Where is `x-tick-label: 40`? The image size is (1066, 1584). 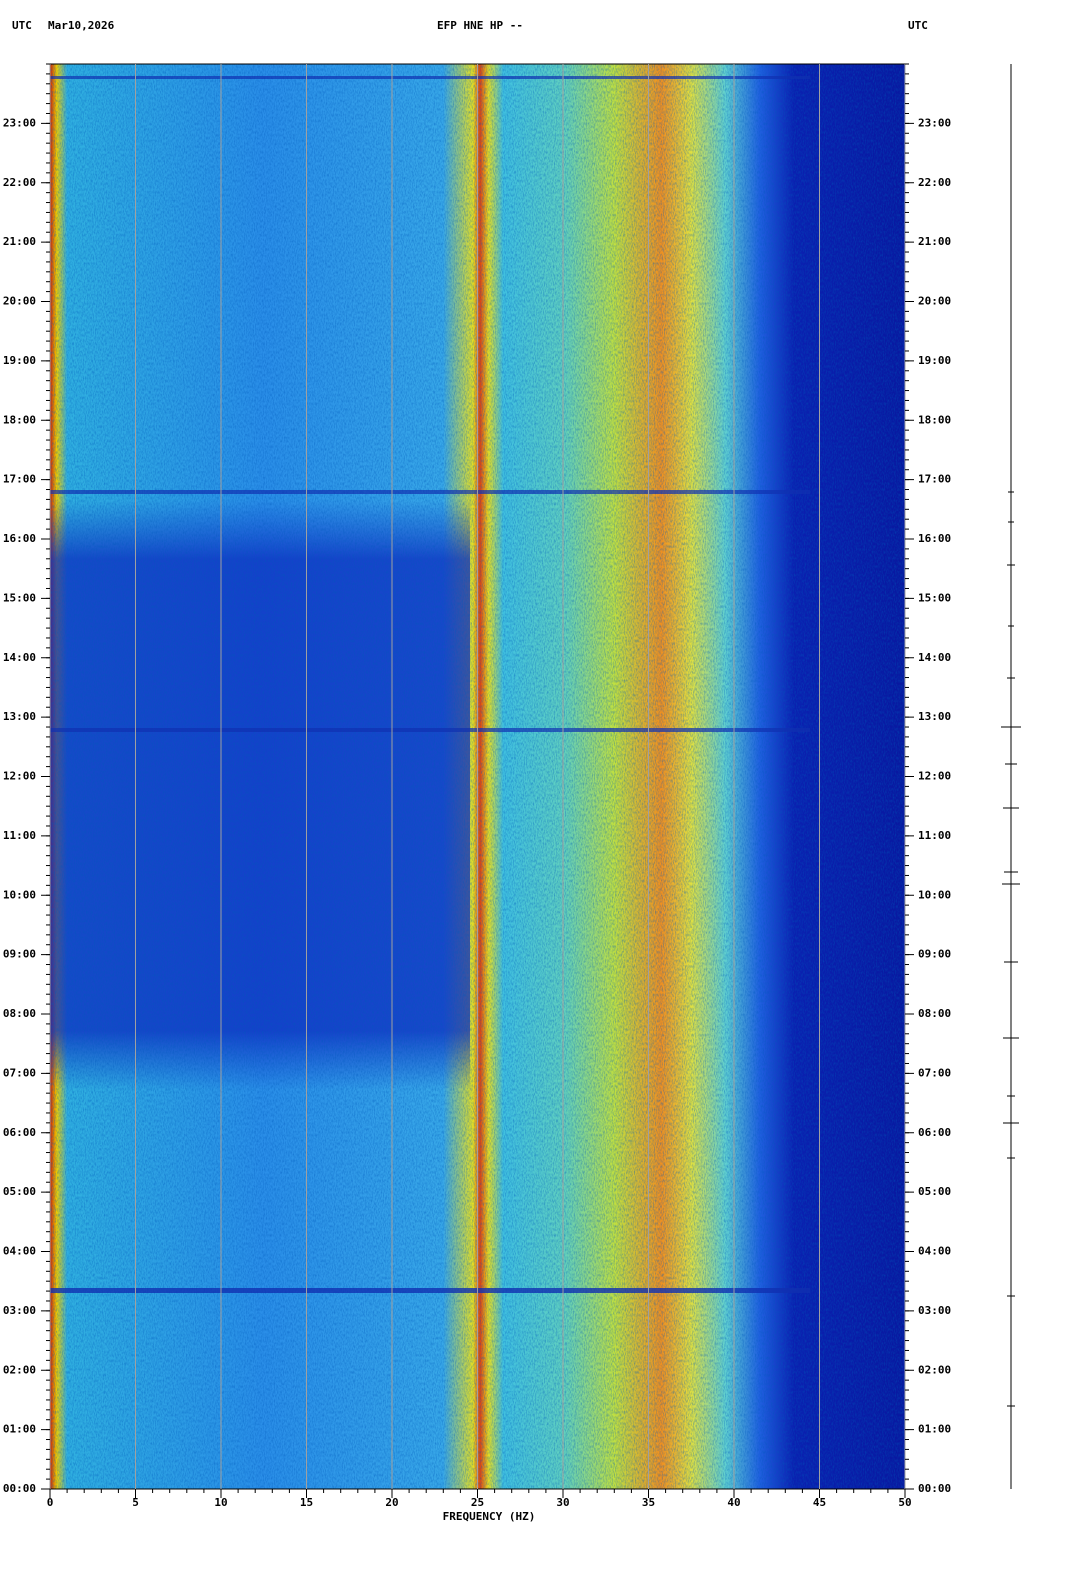 x-tick-label: 40 is located at coordinates (733, 1502).